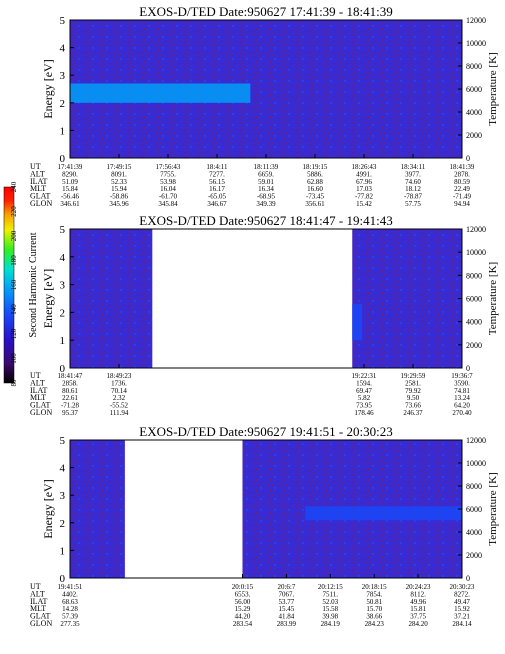  What do you see at coordinates (364, 376) in the screenshot?
I see `annotation-value: 19:22:31` at bounding box center [364, 376].